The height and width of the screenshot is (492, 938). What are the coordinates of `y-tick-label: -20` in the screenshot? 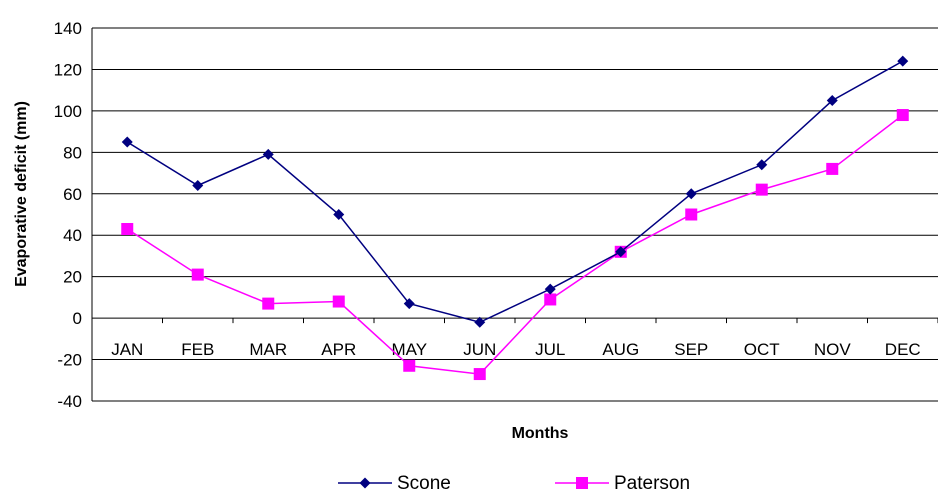 It's located at (69, 360).